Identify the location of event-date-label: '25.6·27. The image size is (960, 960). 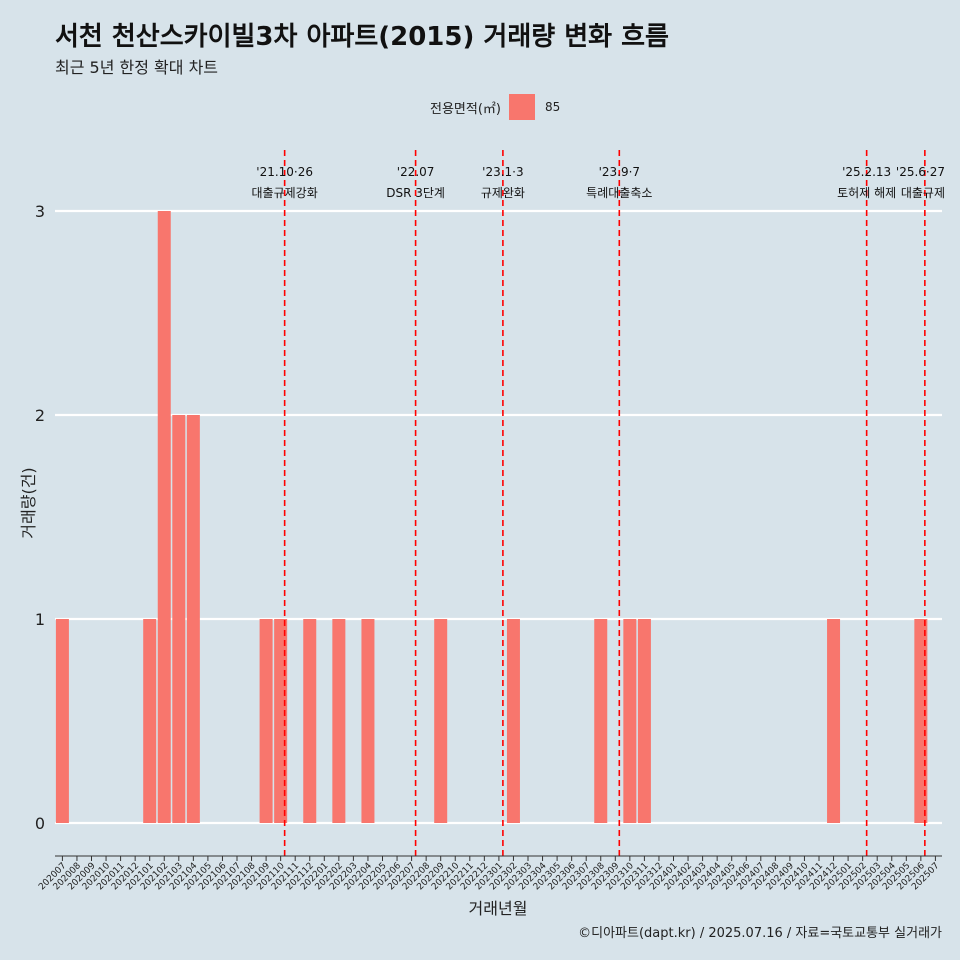
(920, 172).